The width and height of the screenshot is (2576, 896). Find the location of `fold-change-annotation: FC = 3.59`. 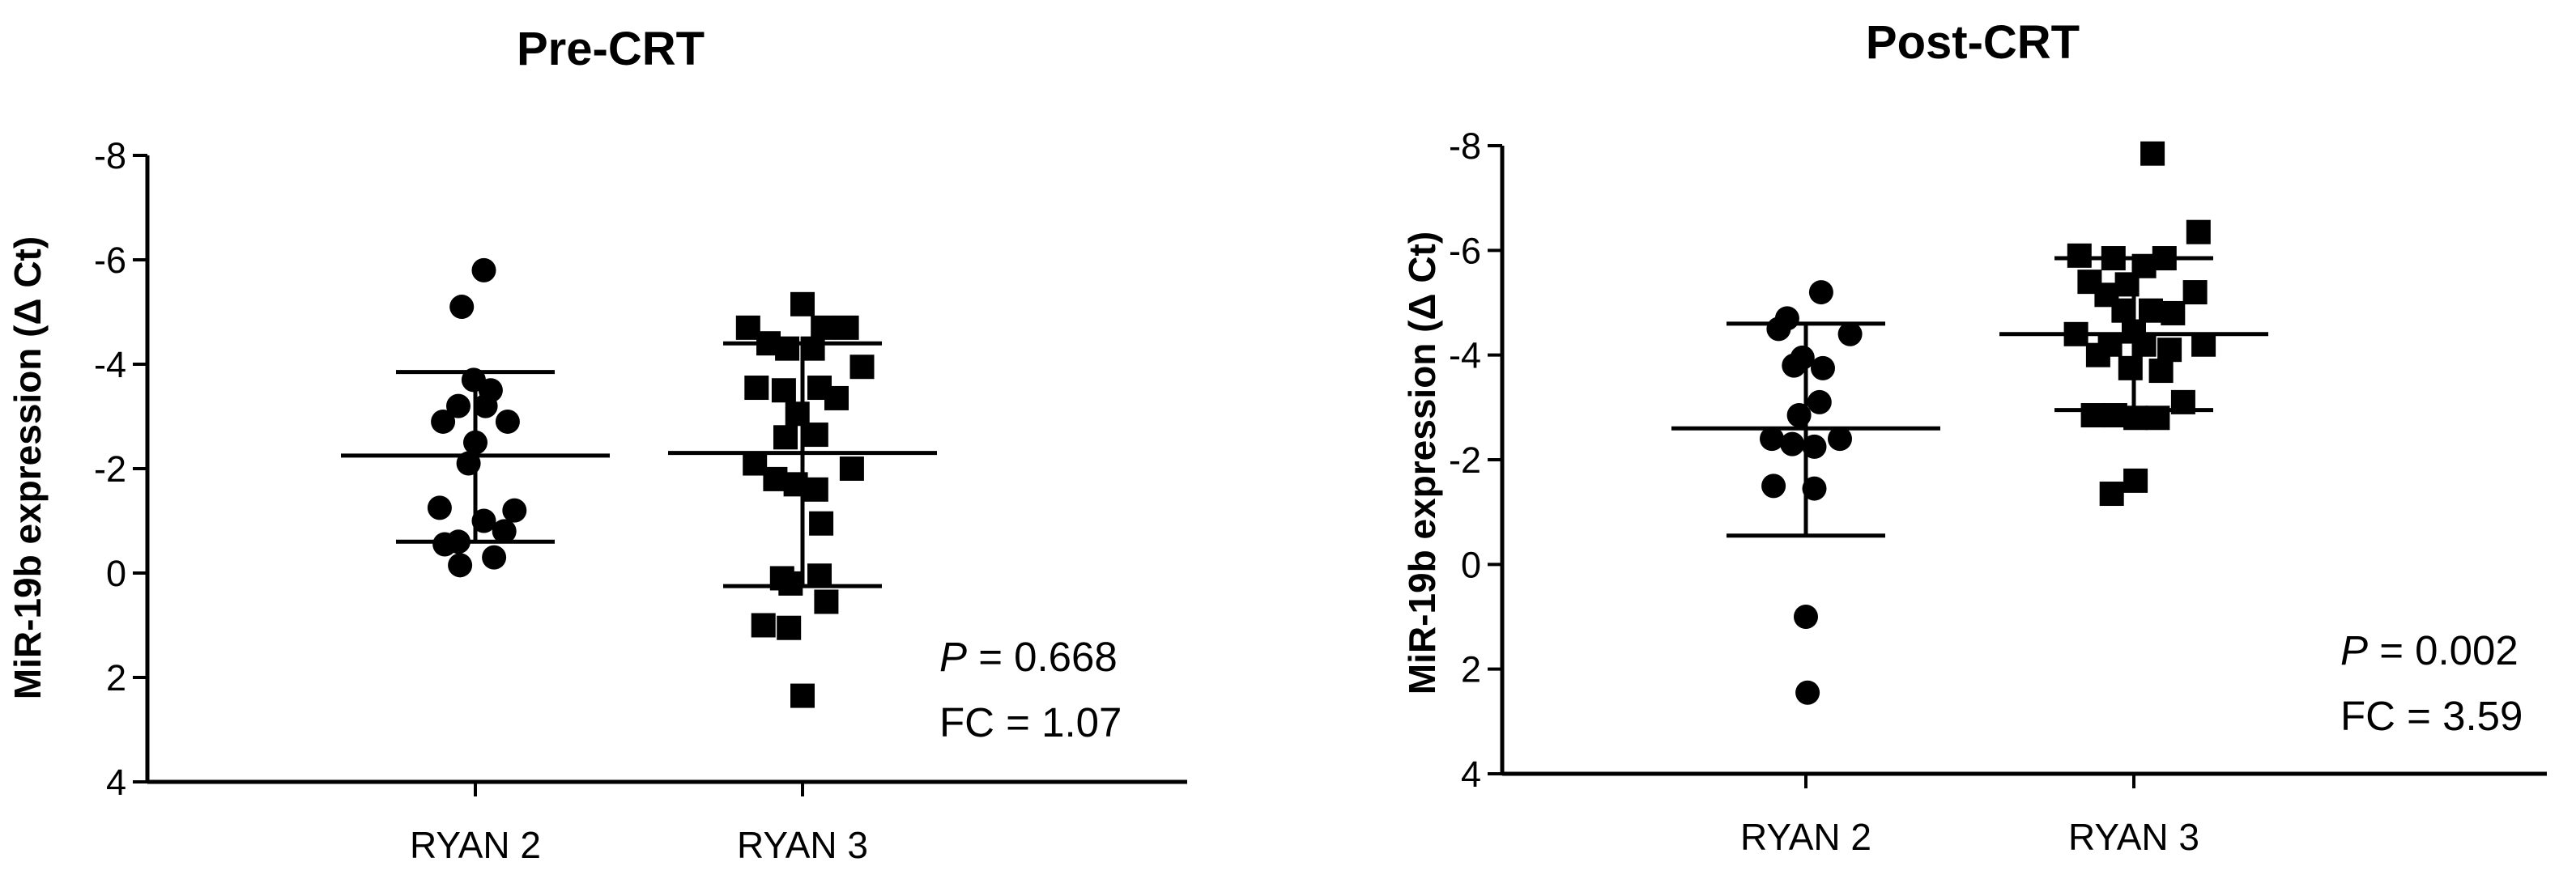

fold-change-annotation: FC = 3.59 is located at coordinates (2431, 716).